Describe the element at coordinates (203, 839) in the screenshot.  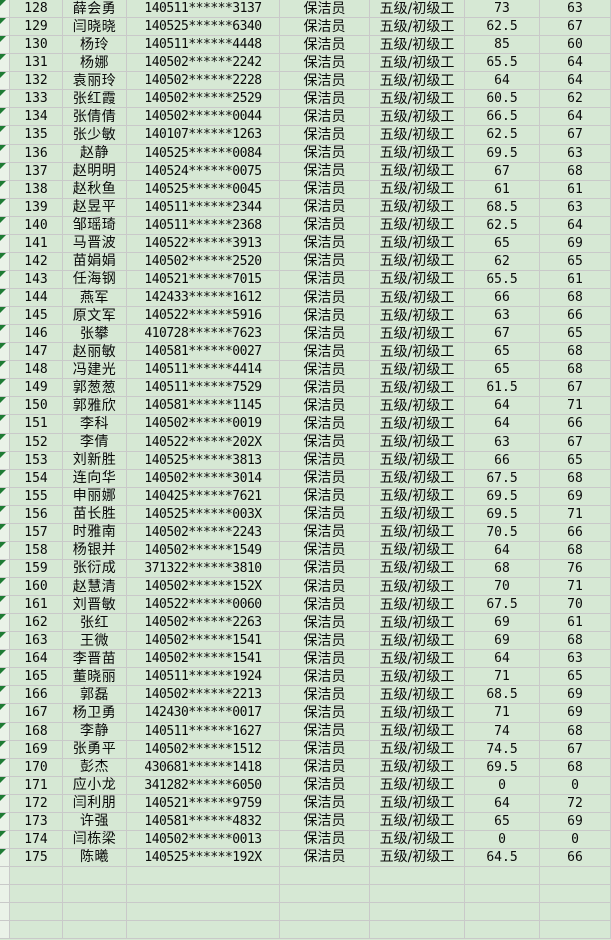
I see `cell-id-number: 140502******0013` at that location.